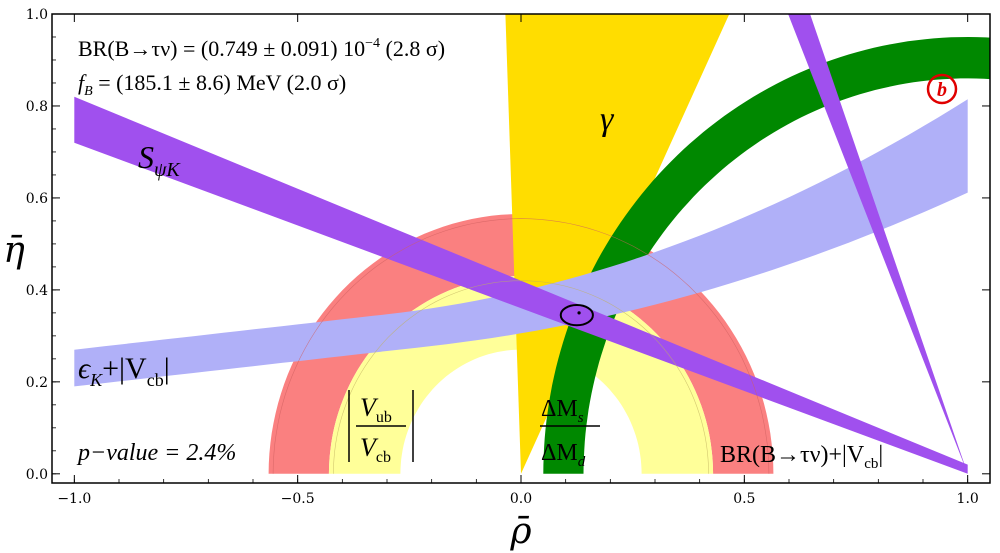  Describe the element at coordinates (376, 409) in the screenshot. I see `svg-text: Vub` at that location.